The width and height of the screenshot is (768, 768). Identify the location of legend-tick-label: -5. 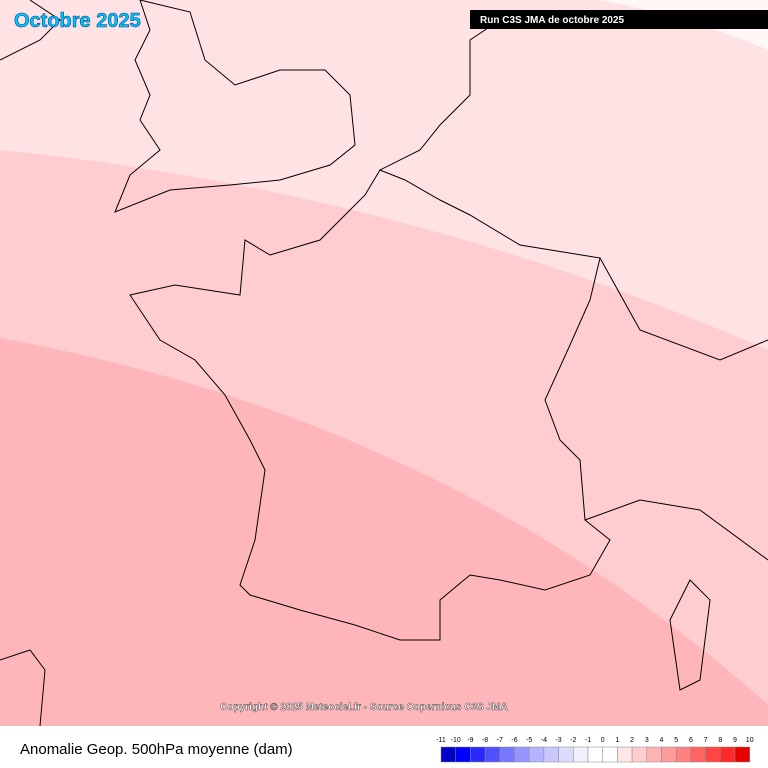
(529, 740).